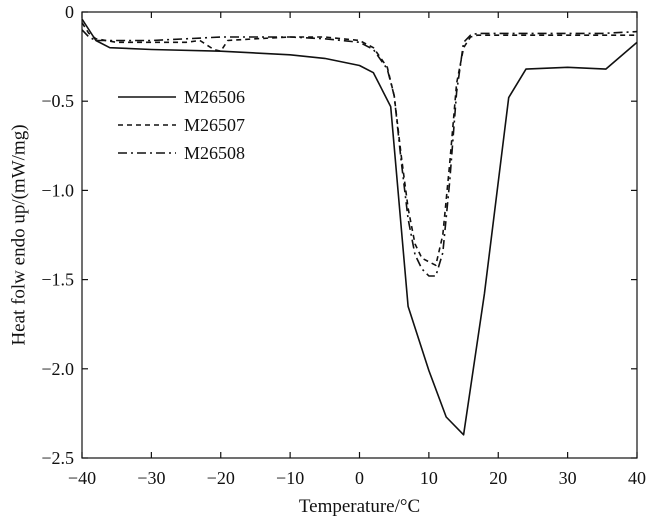 The width and height of the screenshot is (649, 520). I want to click on legend-label-2: M26507, so click(214, 125).